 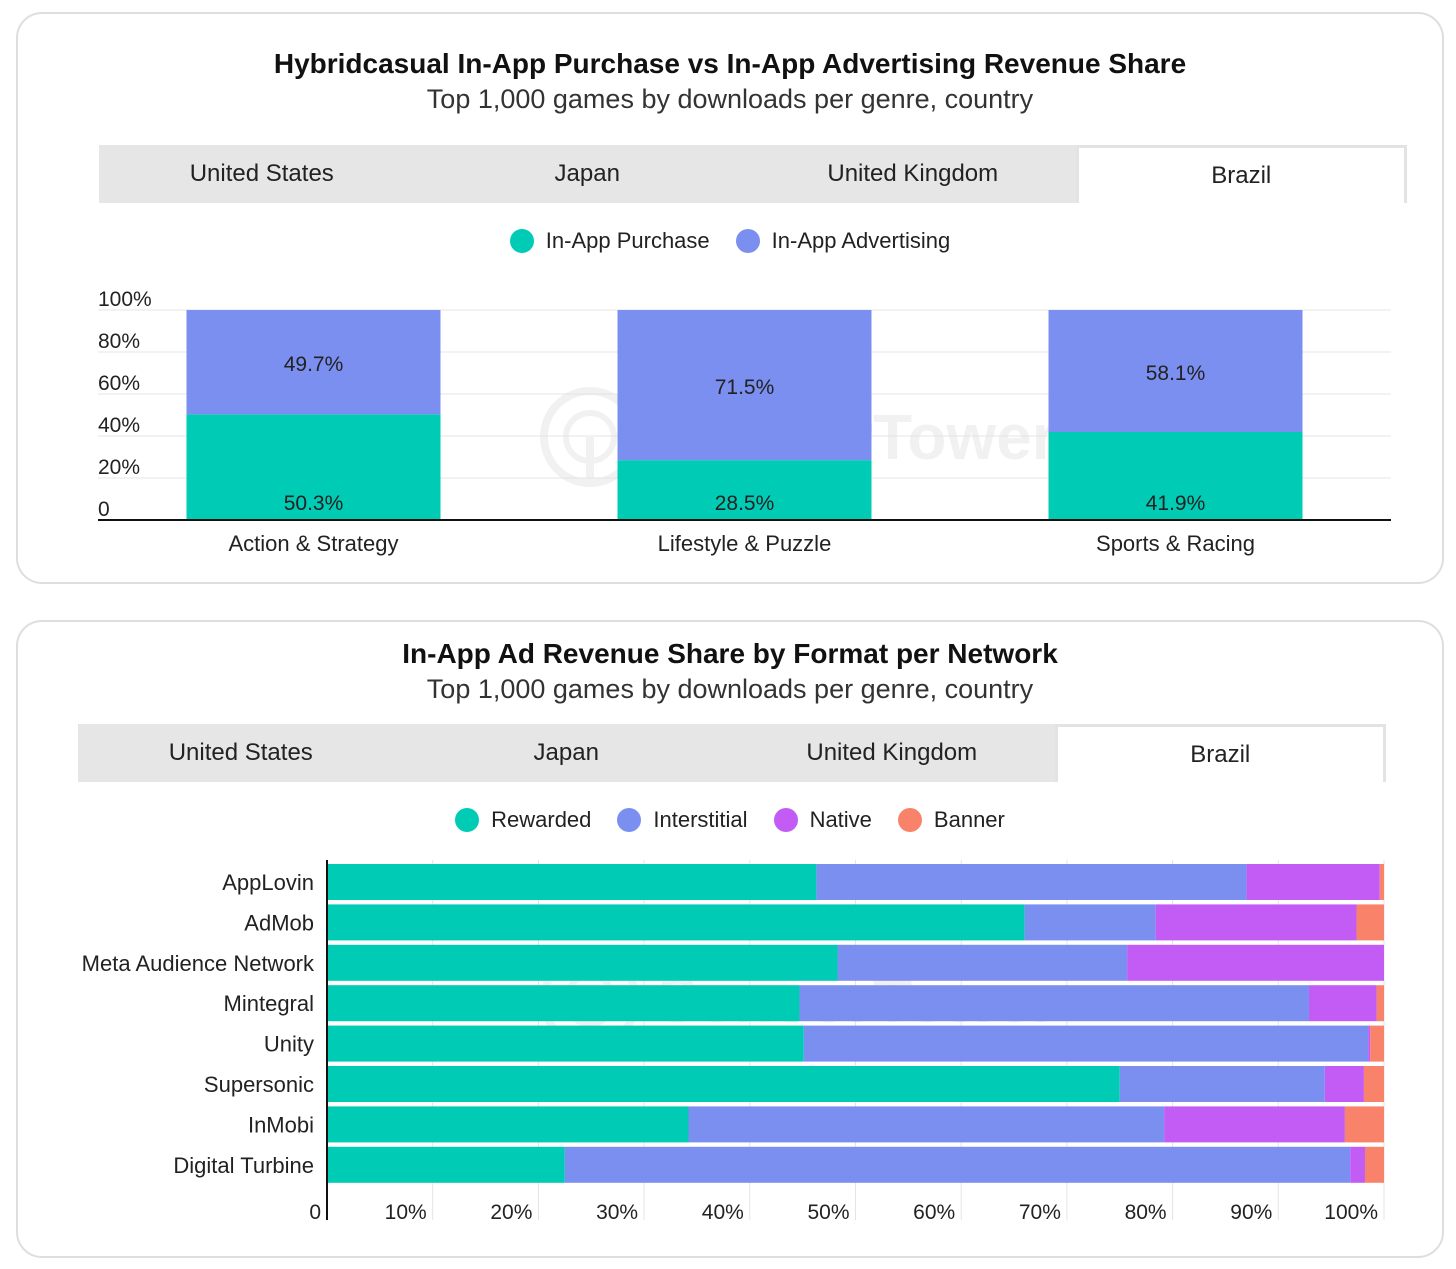 I want to click on chart1-tab-japan: Japan, so click(x=587, y=173).